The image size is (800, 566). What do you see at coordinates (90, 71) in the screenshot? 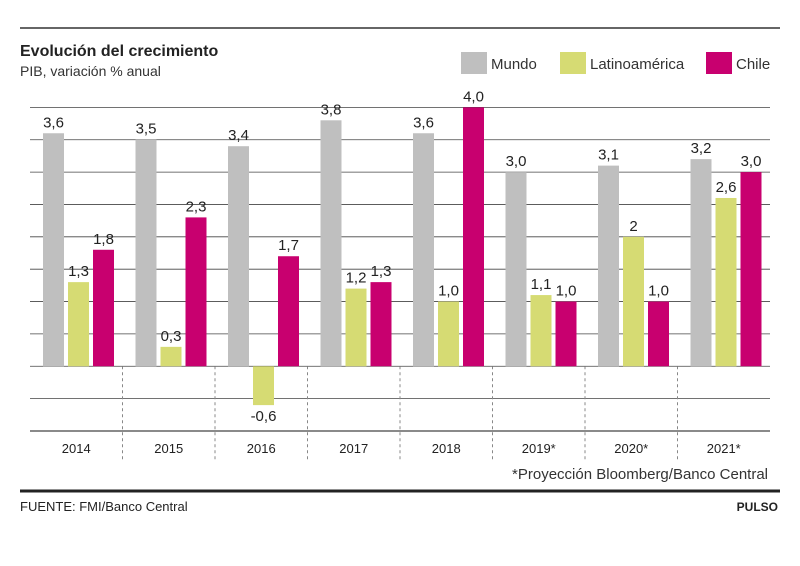
I see `chart-subtitle: PIB, variación % anual` at bounding box center [90, 71].